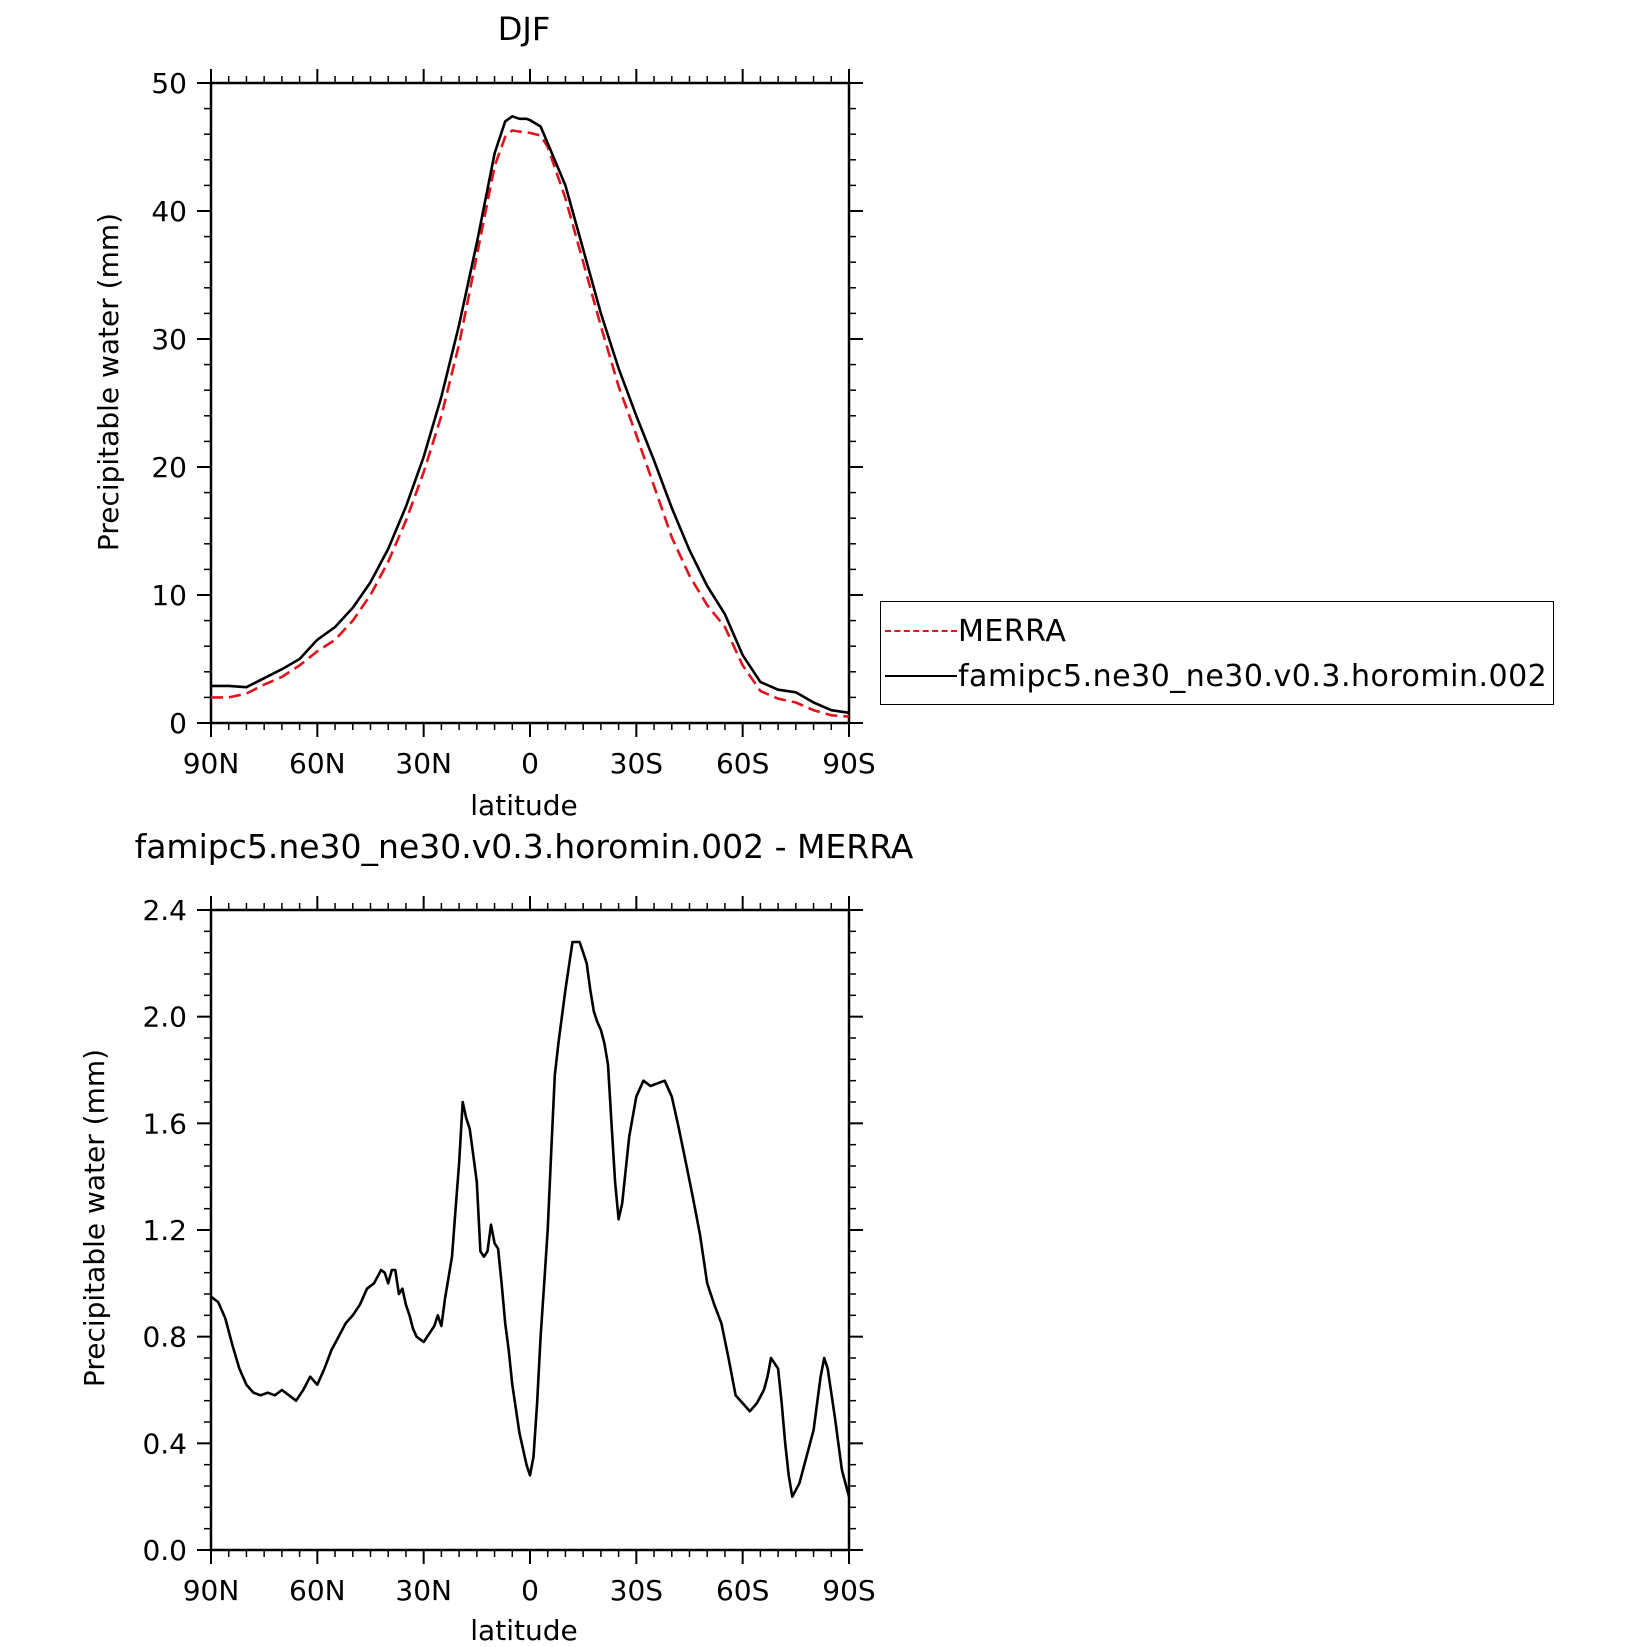 This screenshot has width=1644, height=1647. What do you see at coordinates (523, 1630) in the screenshot?
I see `panel-bottom-xlabel: latitude` at bounding box center [523, 1630].